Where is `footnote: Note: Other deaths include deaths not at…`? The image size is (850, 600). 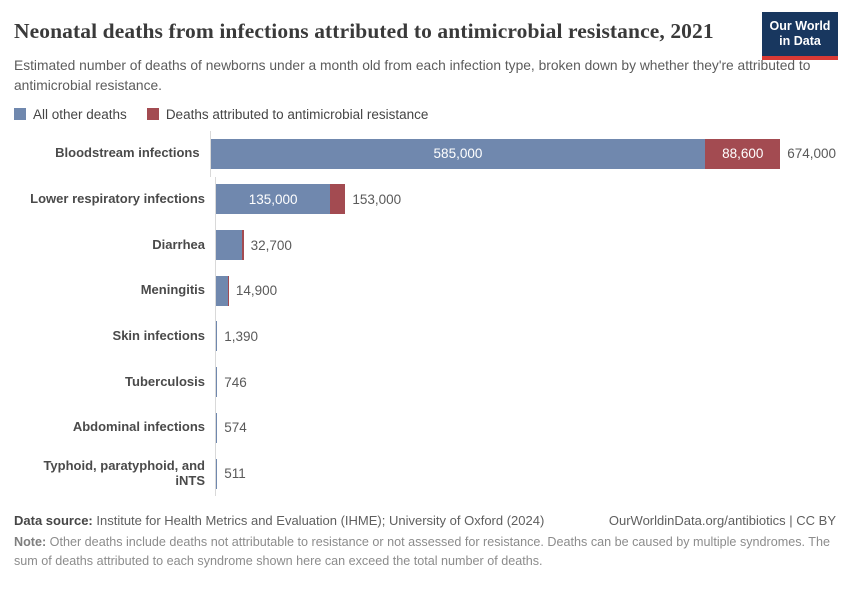
footnote: Note: Other deaths include deaths not at… is located at coordinates (425, 551).